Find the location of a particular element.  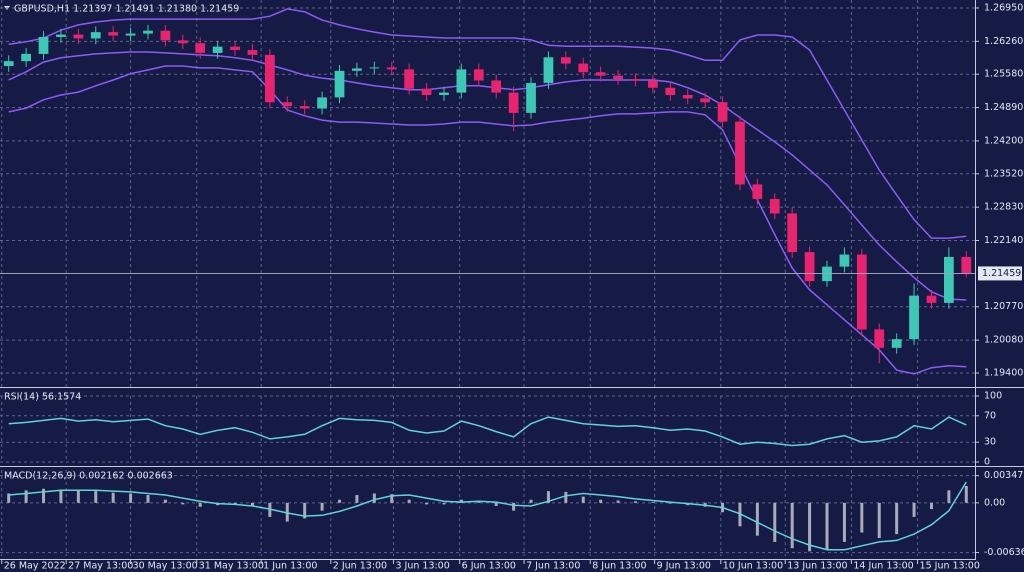

x-tick-label: 9 Jun 13:00 is located at coordinates (684, 566).